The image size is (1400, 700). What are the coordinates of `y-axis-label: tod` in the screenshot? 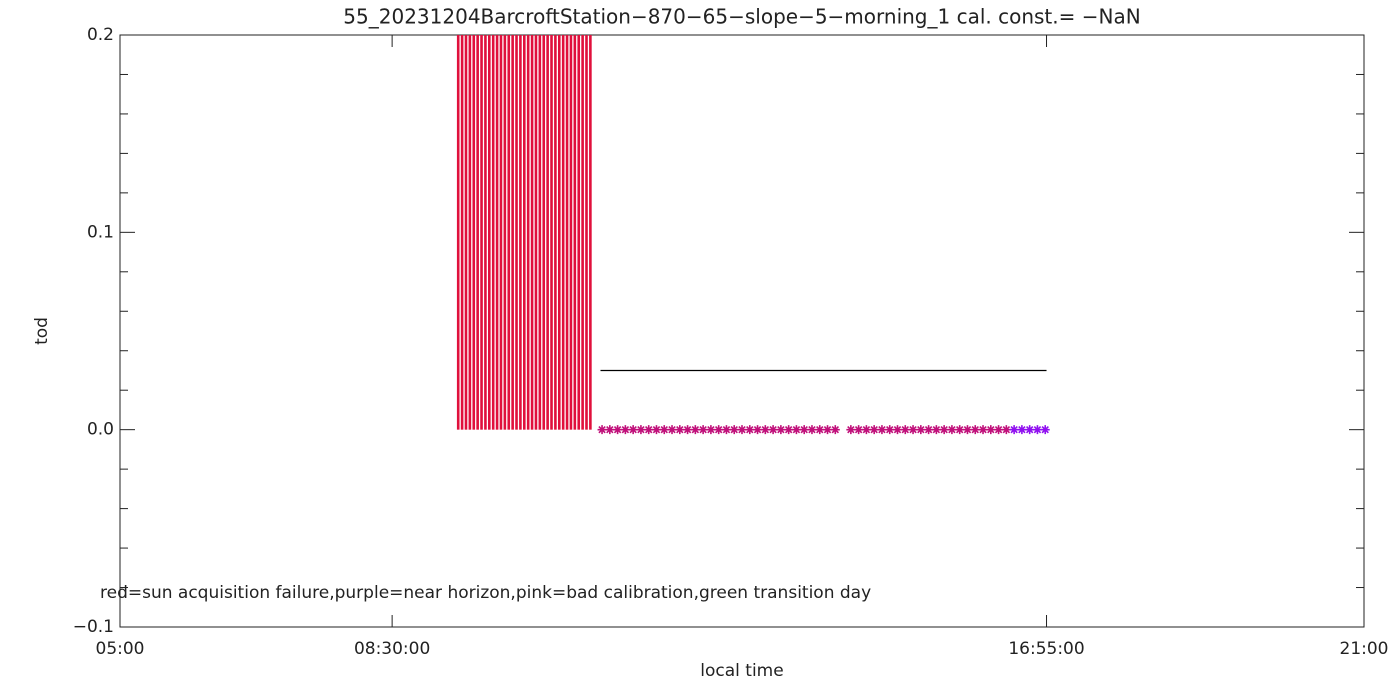 It's located at (42, 331).